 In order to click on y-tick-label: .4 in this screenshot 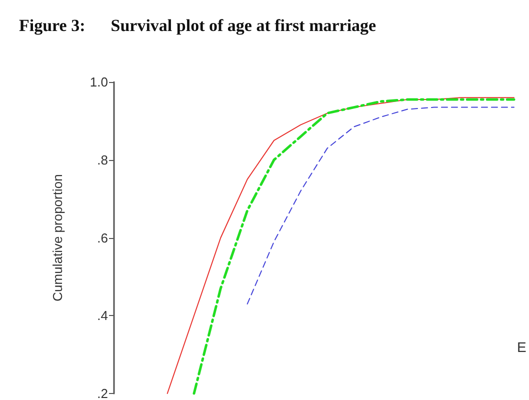, I will do `click(102, 316)`.